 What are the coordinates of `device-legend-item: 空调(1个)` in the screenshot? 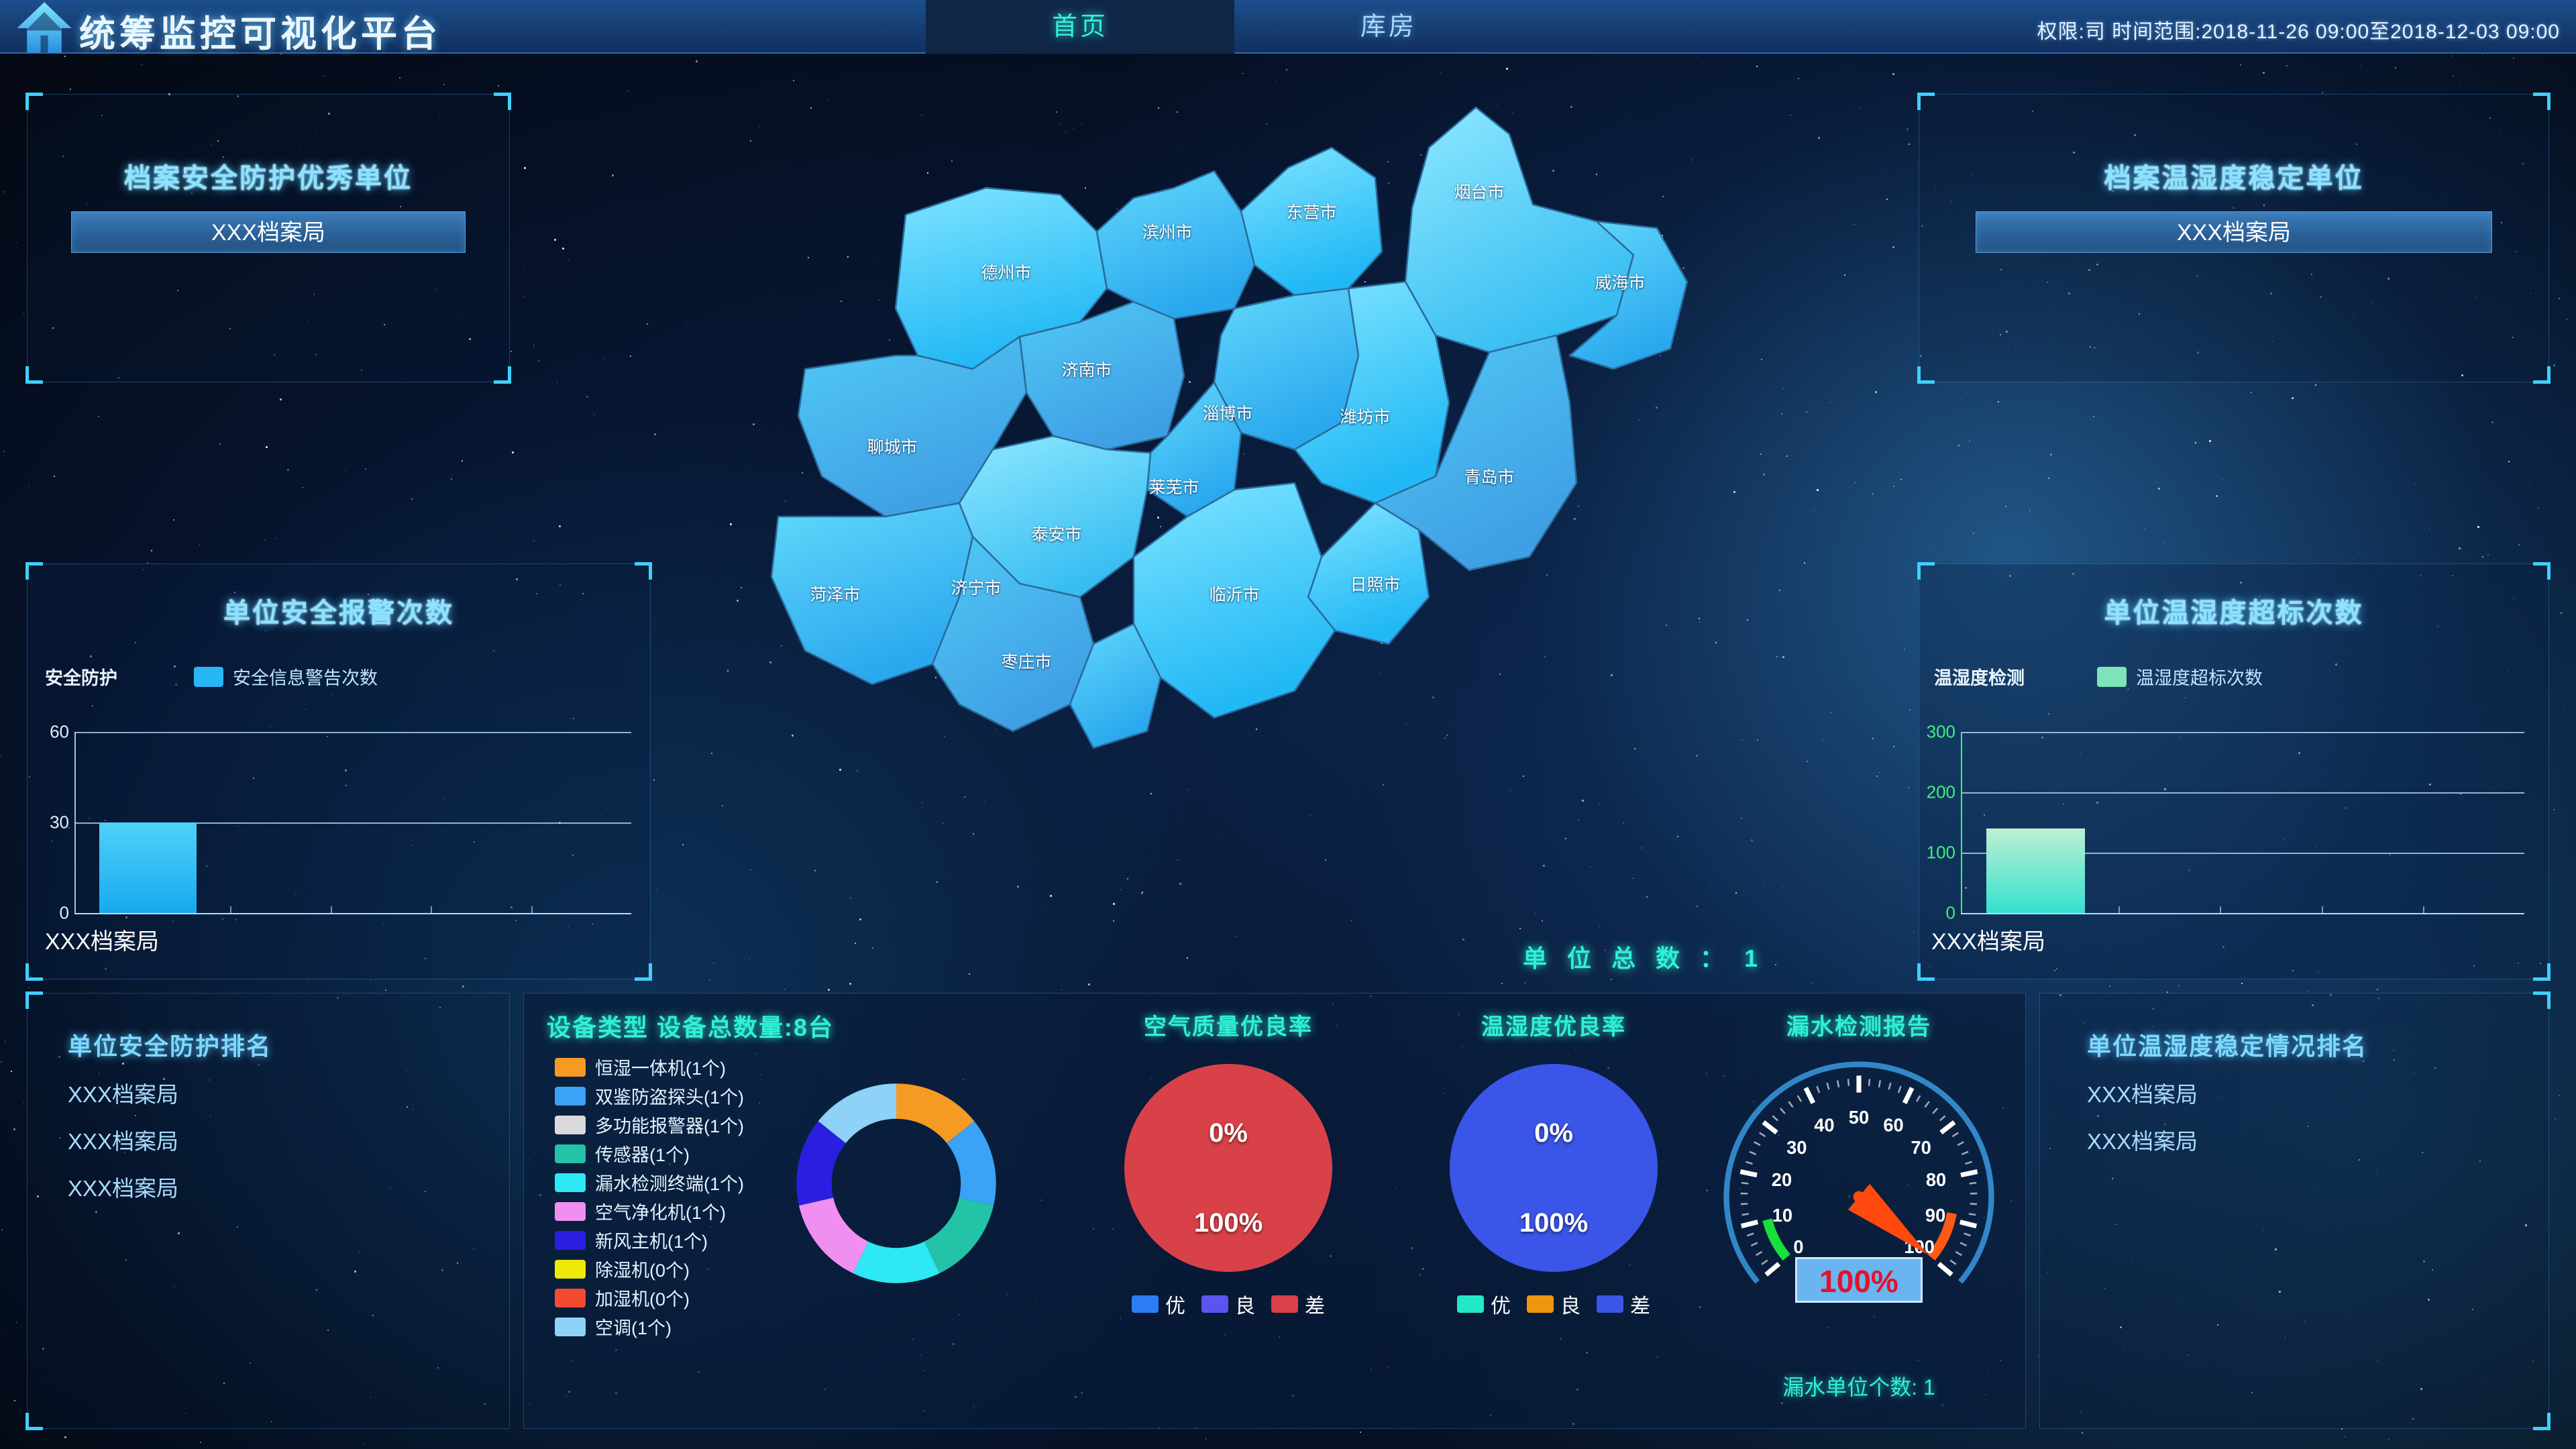 It's located at (802, 1326).